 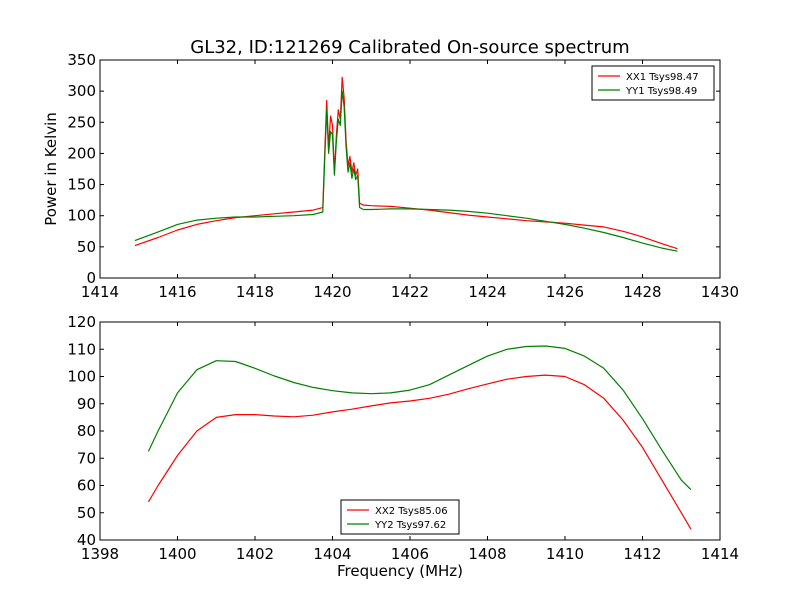 I want to click on bottom-legend-label: YY2 Tsys97.62, so click(x=410, y=525).